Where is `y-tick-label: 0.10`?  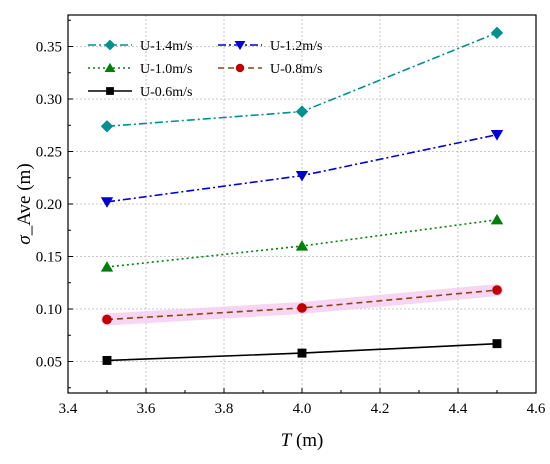 y-tick-label: 0.10 is located at coordinates (49, 310).